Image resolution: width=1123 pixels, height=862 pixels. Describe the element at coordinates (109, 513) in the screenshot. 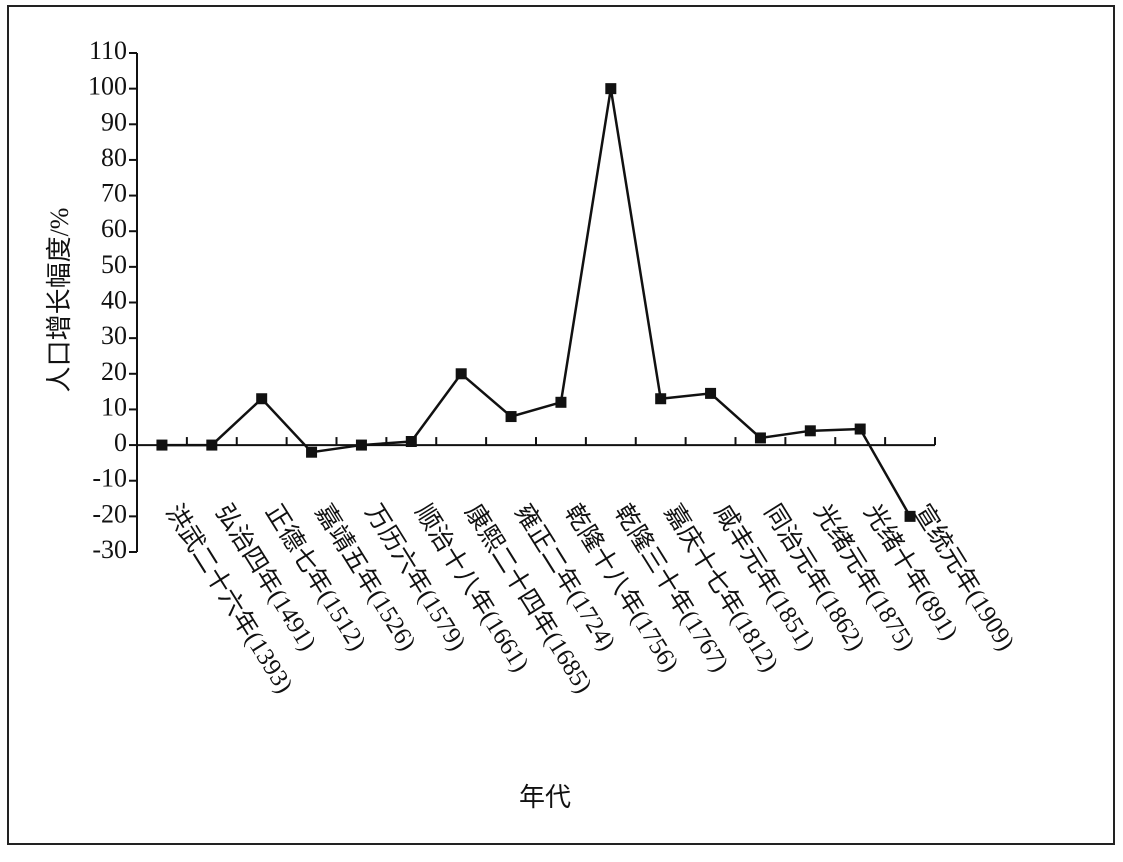

I see `y-tick-label: -20` at that location.